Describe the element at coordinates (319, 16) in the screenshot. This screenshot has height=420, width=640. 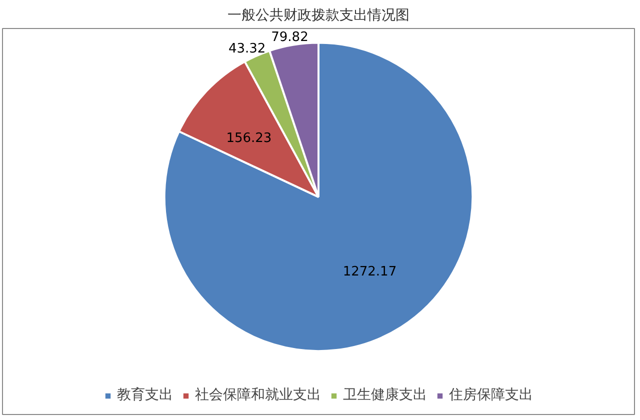
I see `chart-title: 一般公共财政拨款支出情况图` at that location.